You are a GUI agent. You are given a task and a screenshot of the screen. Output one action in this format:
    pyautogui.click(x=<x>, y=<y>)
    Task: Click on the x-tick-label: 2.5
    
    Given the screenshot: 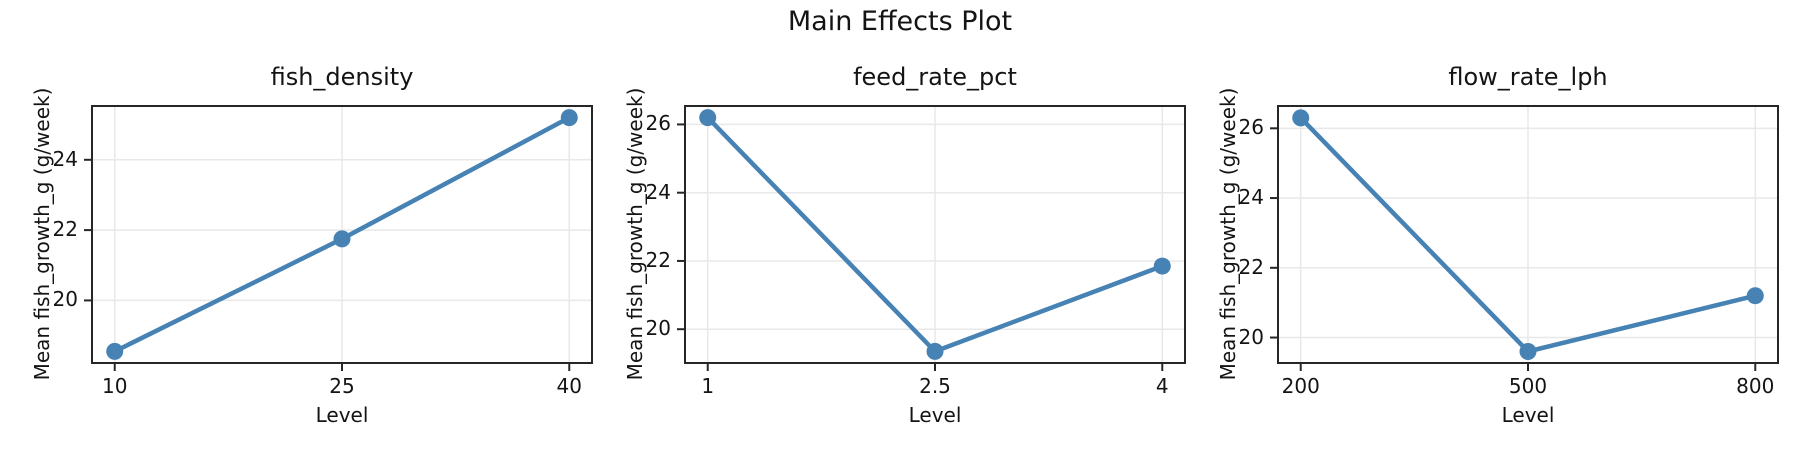 What is the action you would take?
    pyautogui.click(x=935, y=386)
    